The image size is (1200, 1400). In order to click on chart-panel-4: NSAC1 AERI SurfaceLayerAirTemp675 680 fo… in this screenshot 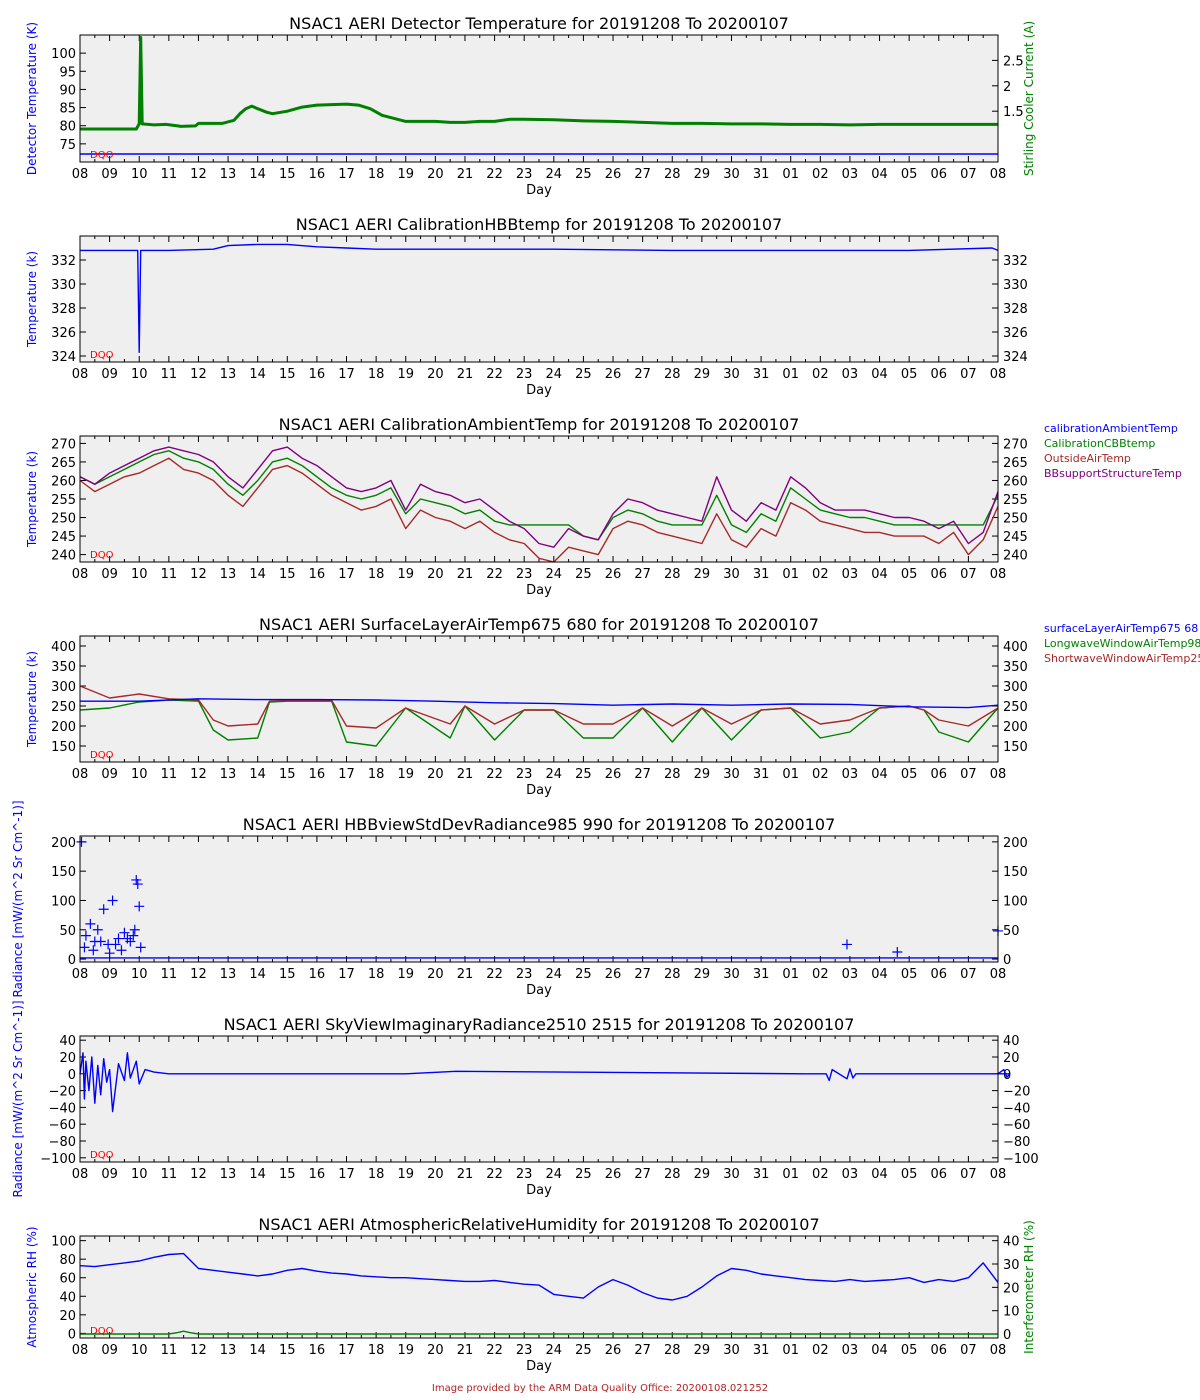, I will do `click(612, 706)`.